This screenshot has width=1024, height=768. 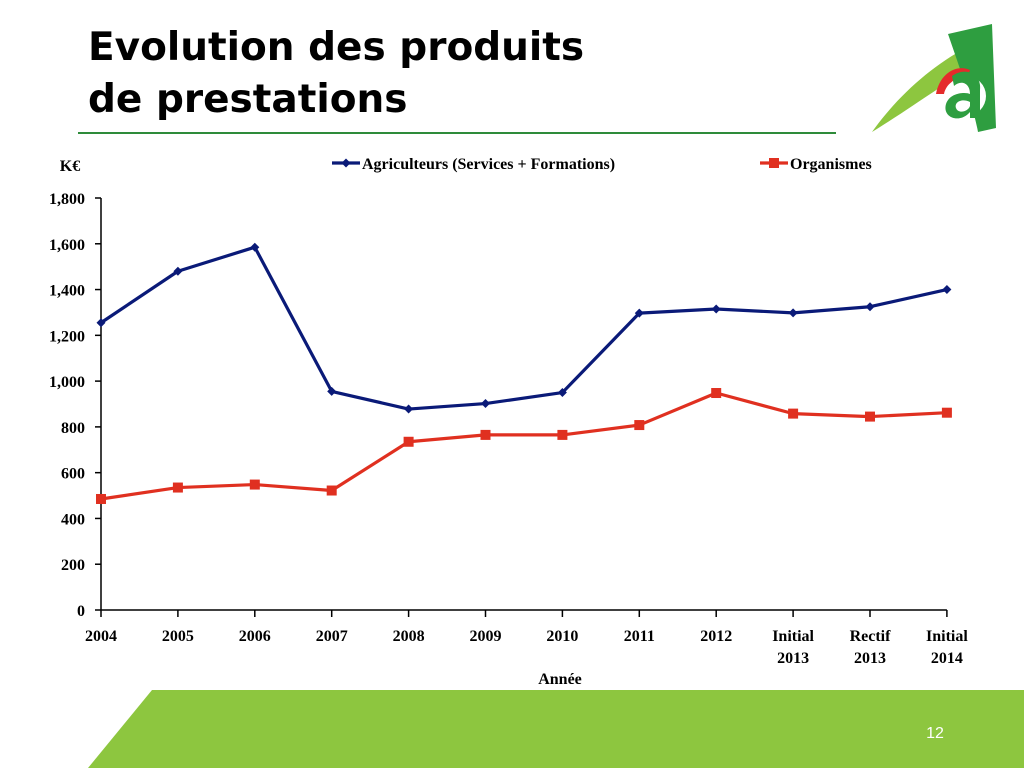 I want to click on x-tick-label: 2007, so click(x=332, y=636).